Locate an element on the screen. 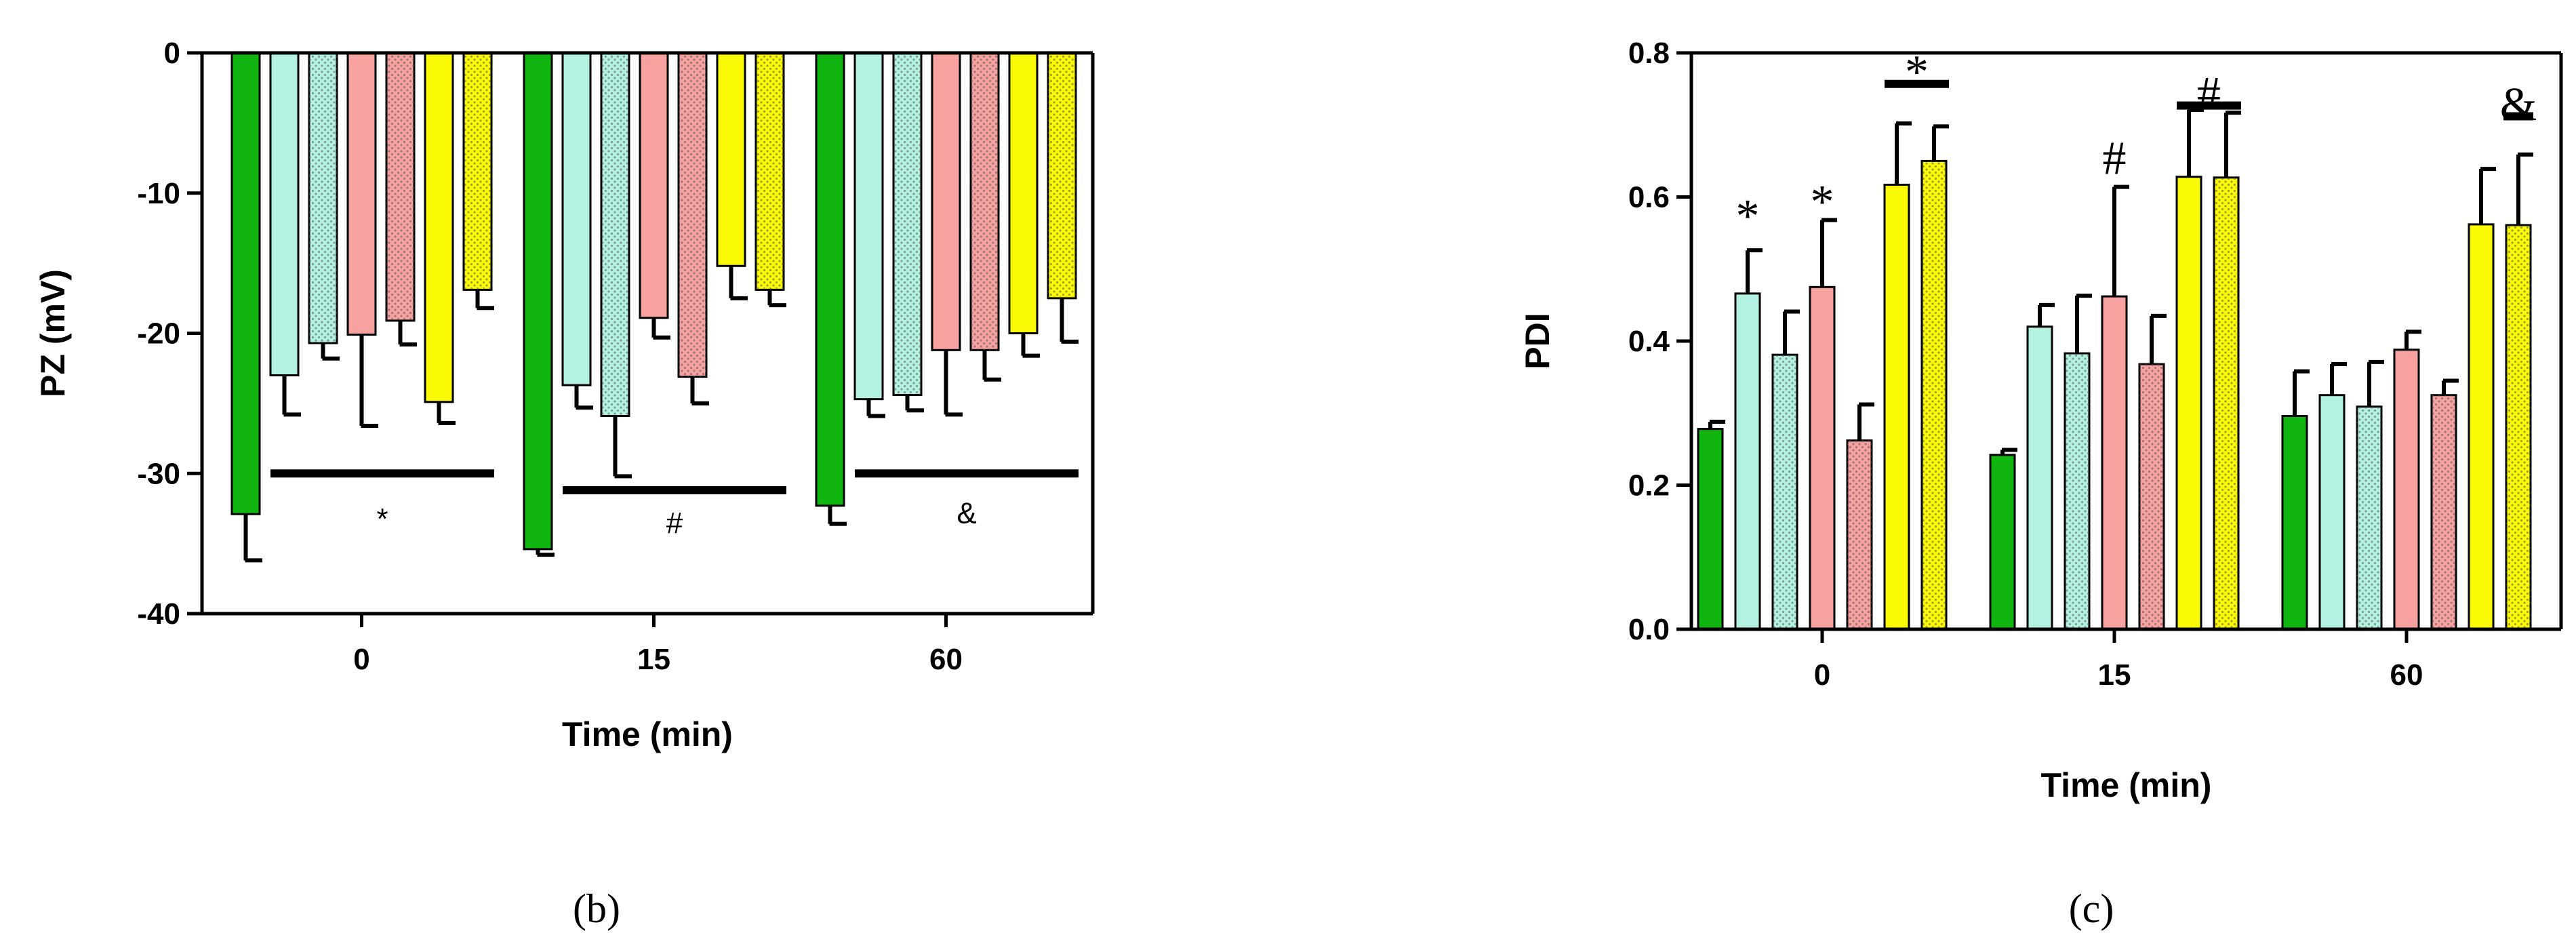 The height and width of the screenshot is (952, 2576). y-tick-label: -40 is located at coordinates (158, 614).